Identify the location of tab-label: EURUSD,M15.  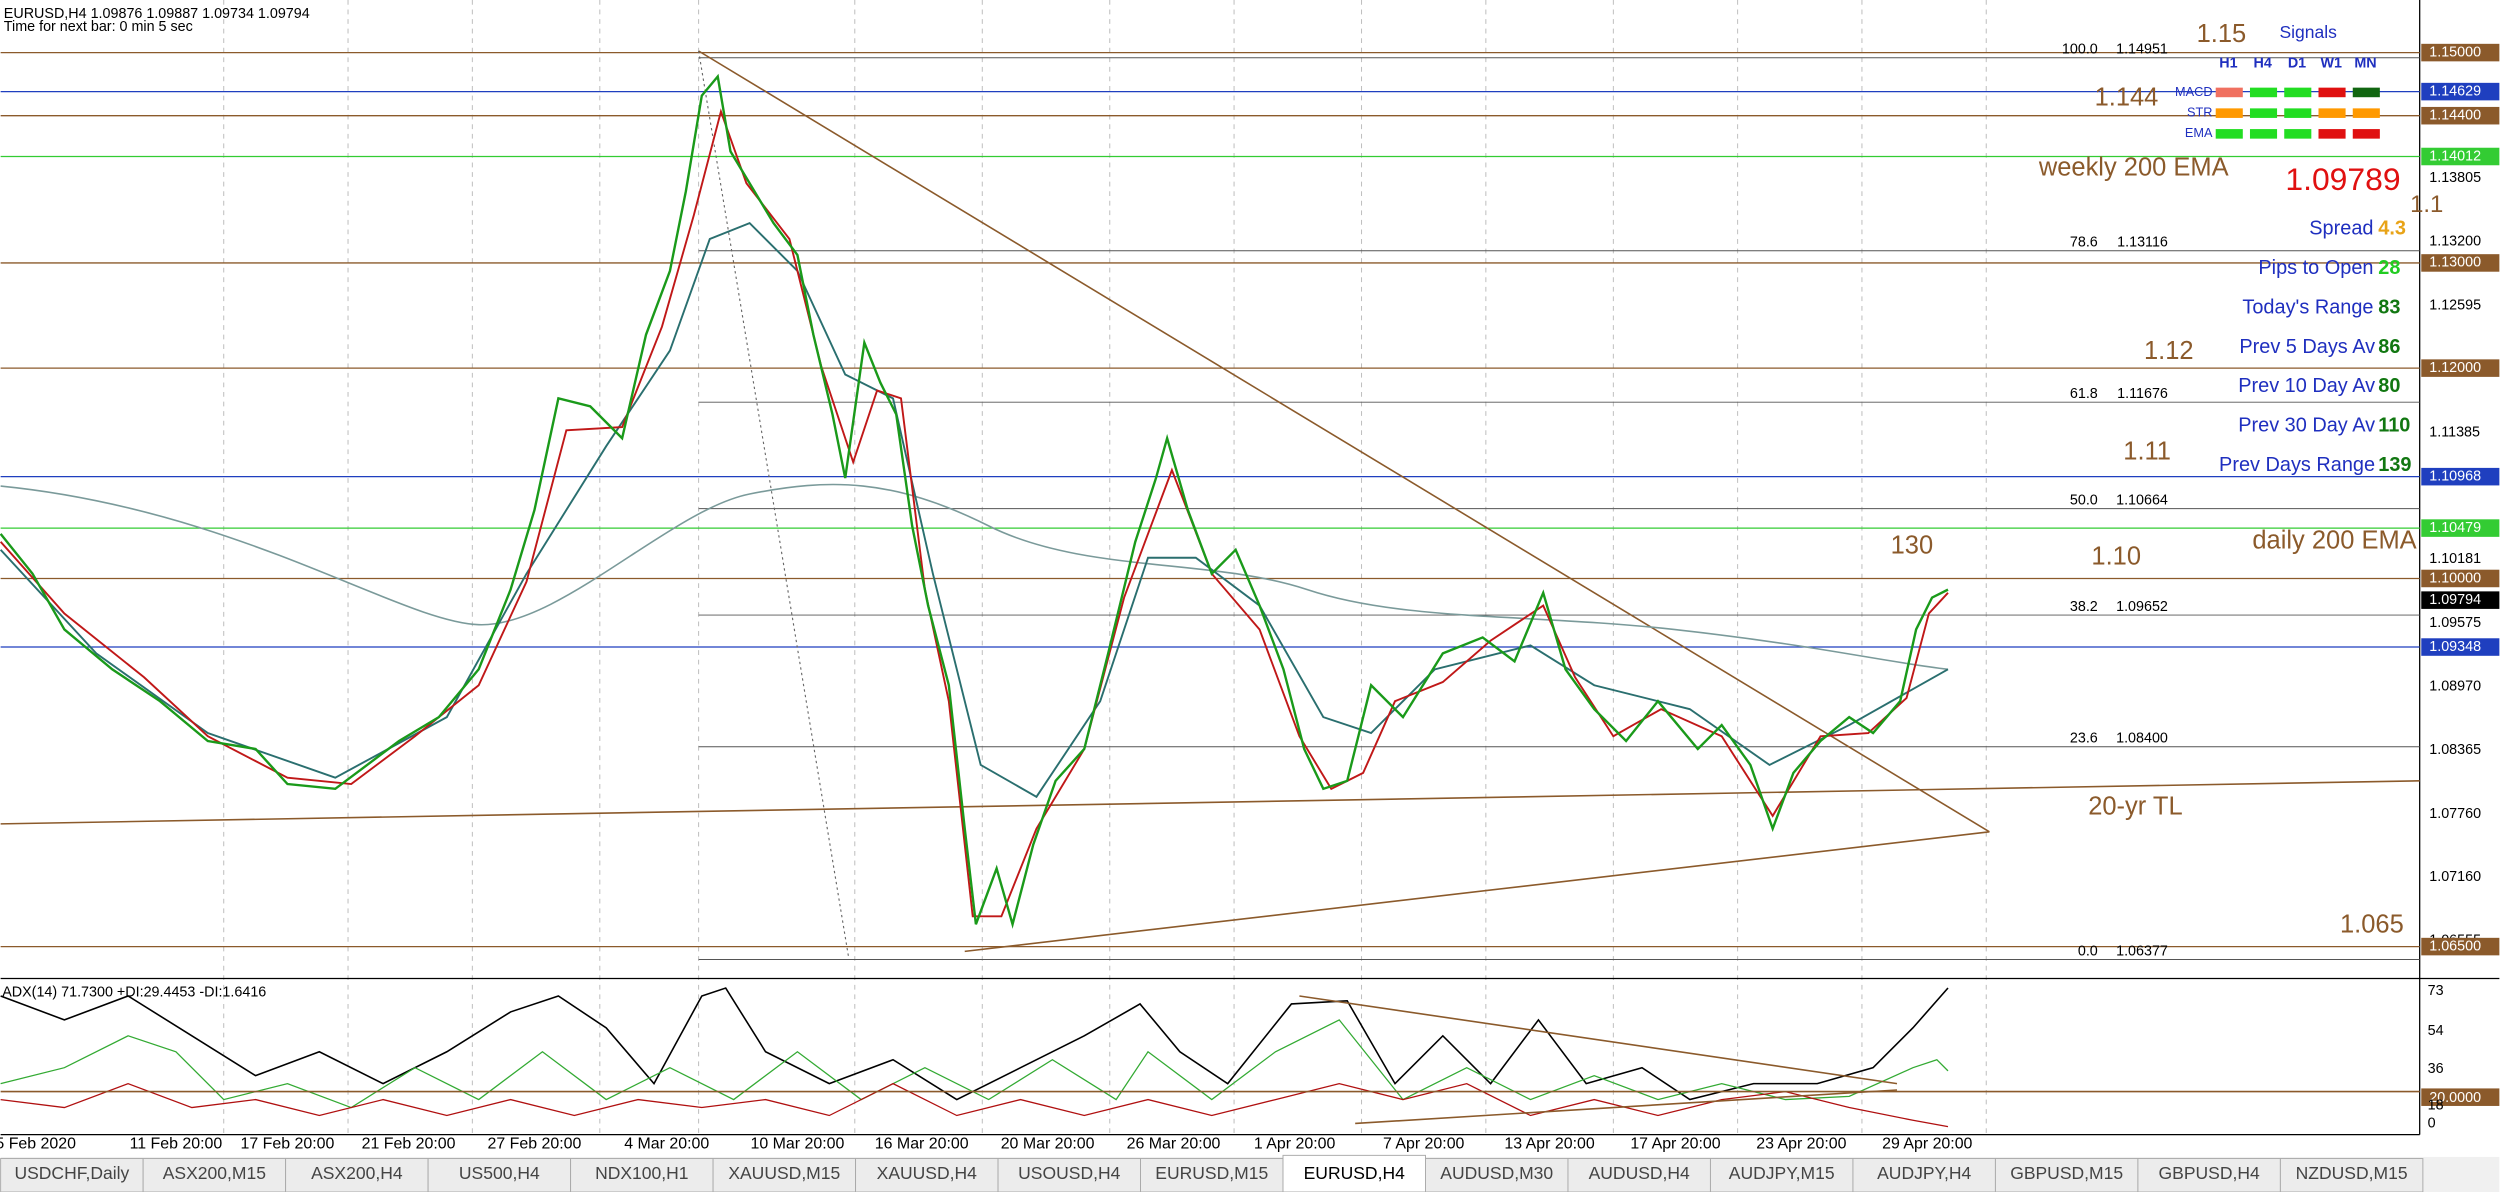
(1211, 1173).